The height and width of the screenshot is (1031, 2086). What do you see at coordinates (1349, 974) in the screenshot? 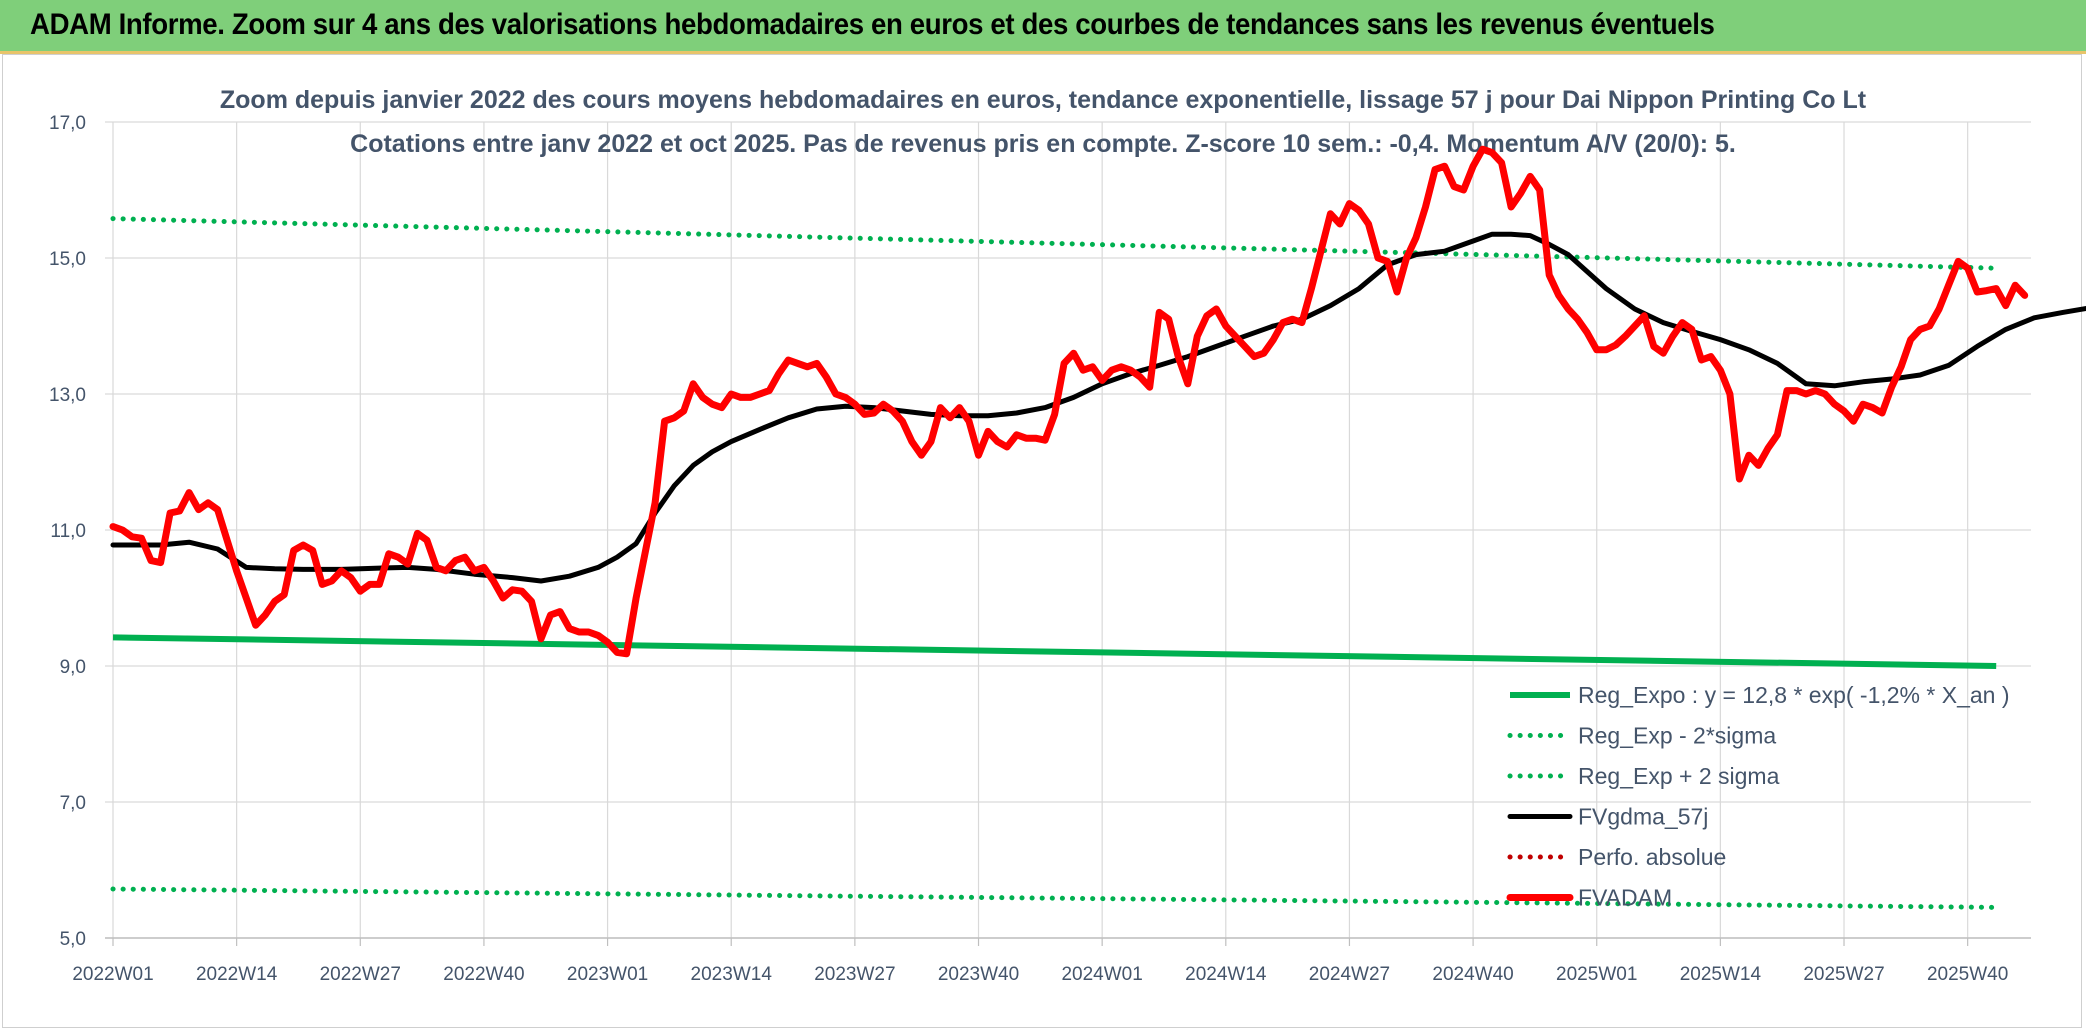
I see `x-tick-label: 2024W27` at bounding box center [1349, 974].